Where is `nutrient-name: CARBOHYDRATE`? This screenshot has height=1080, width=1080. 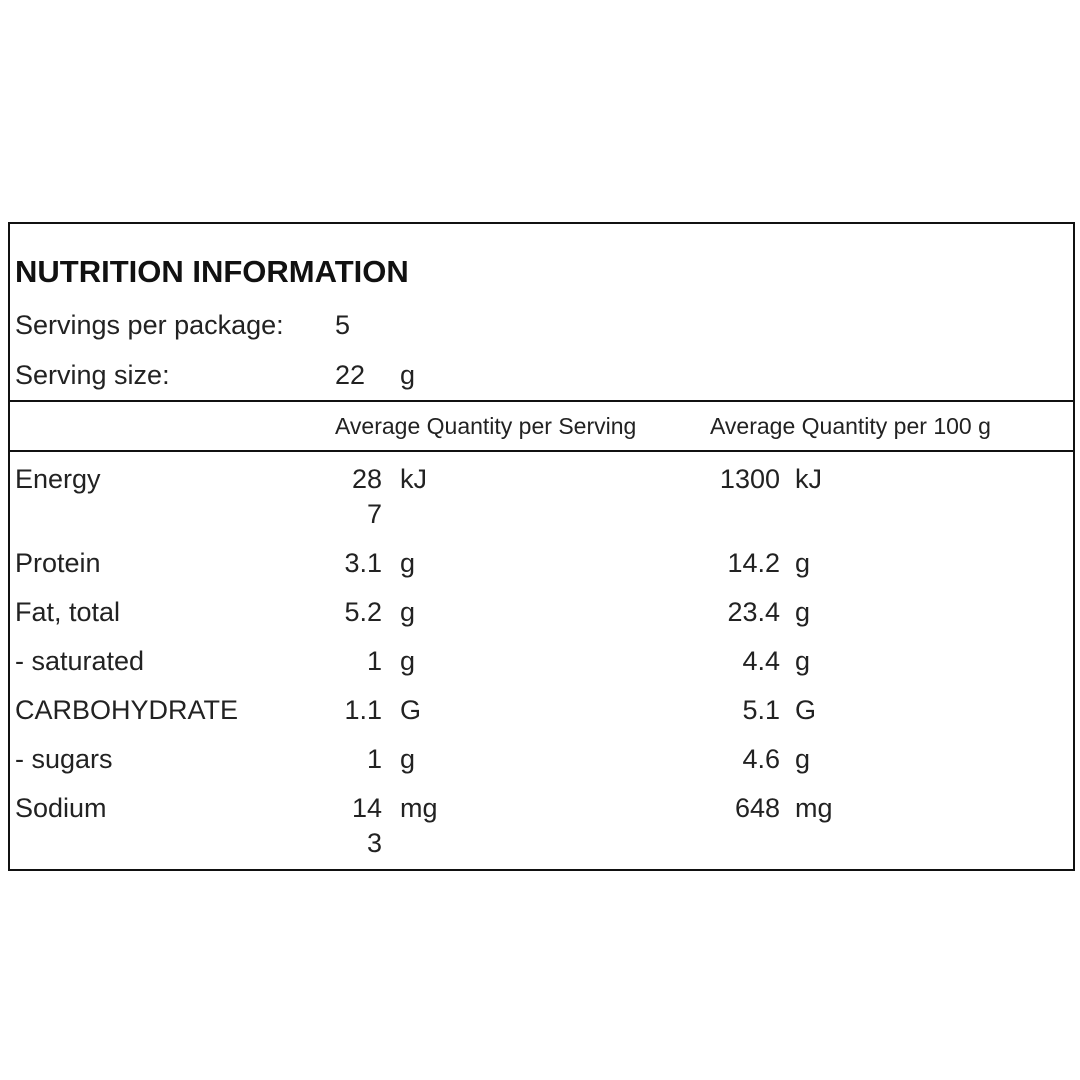 nutrient-name: CARBOHYDRATE is located at coordinates (127, 710).